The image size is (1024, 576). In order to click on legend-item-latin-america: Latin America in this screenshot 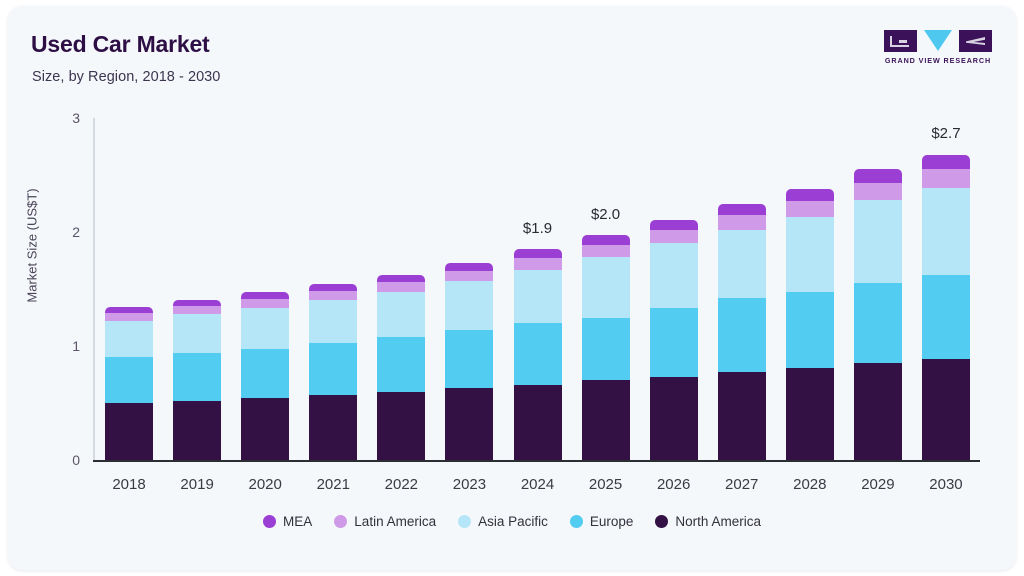, I will do `click(385, 521)`.